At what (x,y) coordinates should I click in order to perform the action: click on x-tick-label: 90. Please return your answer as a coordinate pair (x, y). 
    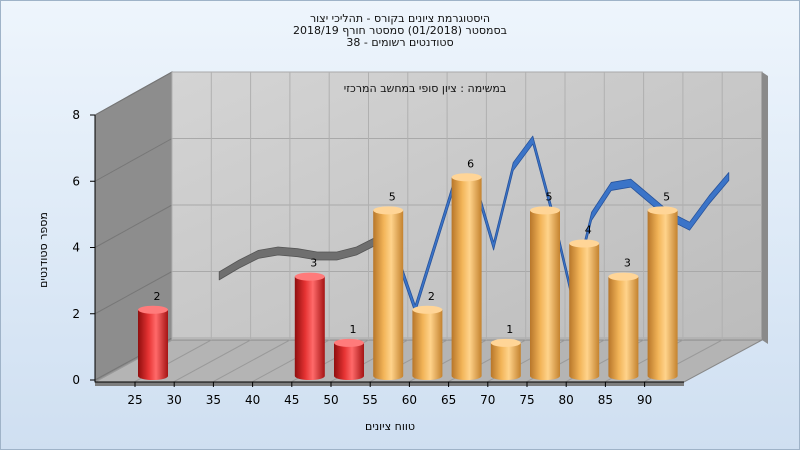
    Looking at the image, I should click on (644, 400).